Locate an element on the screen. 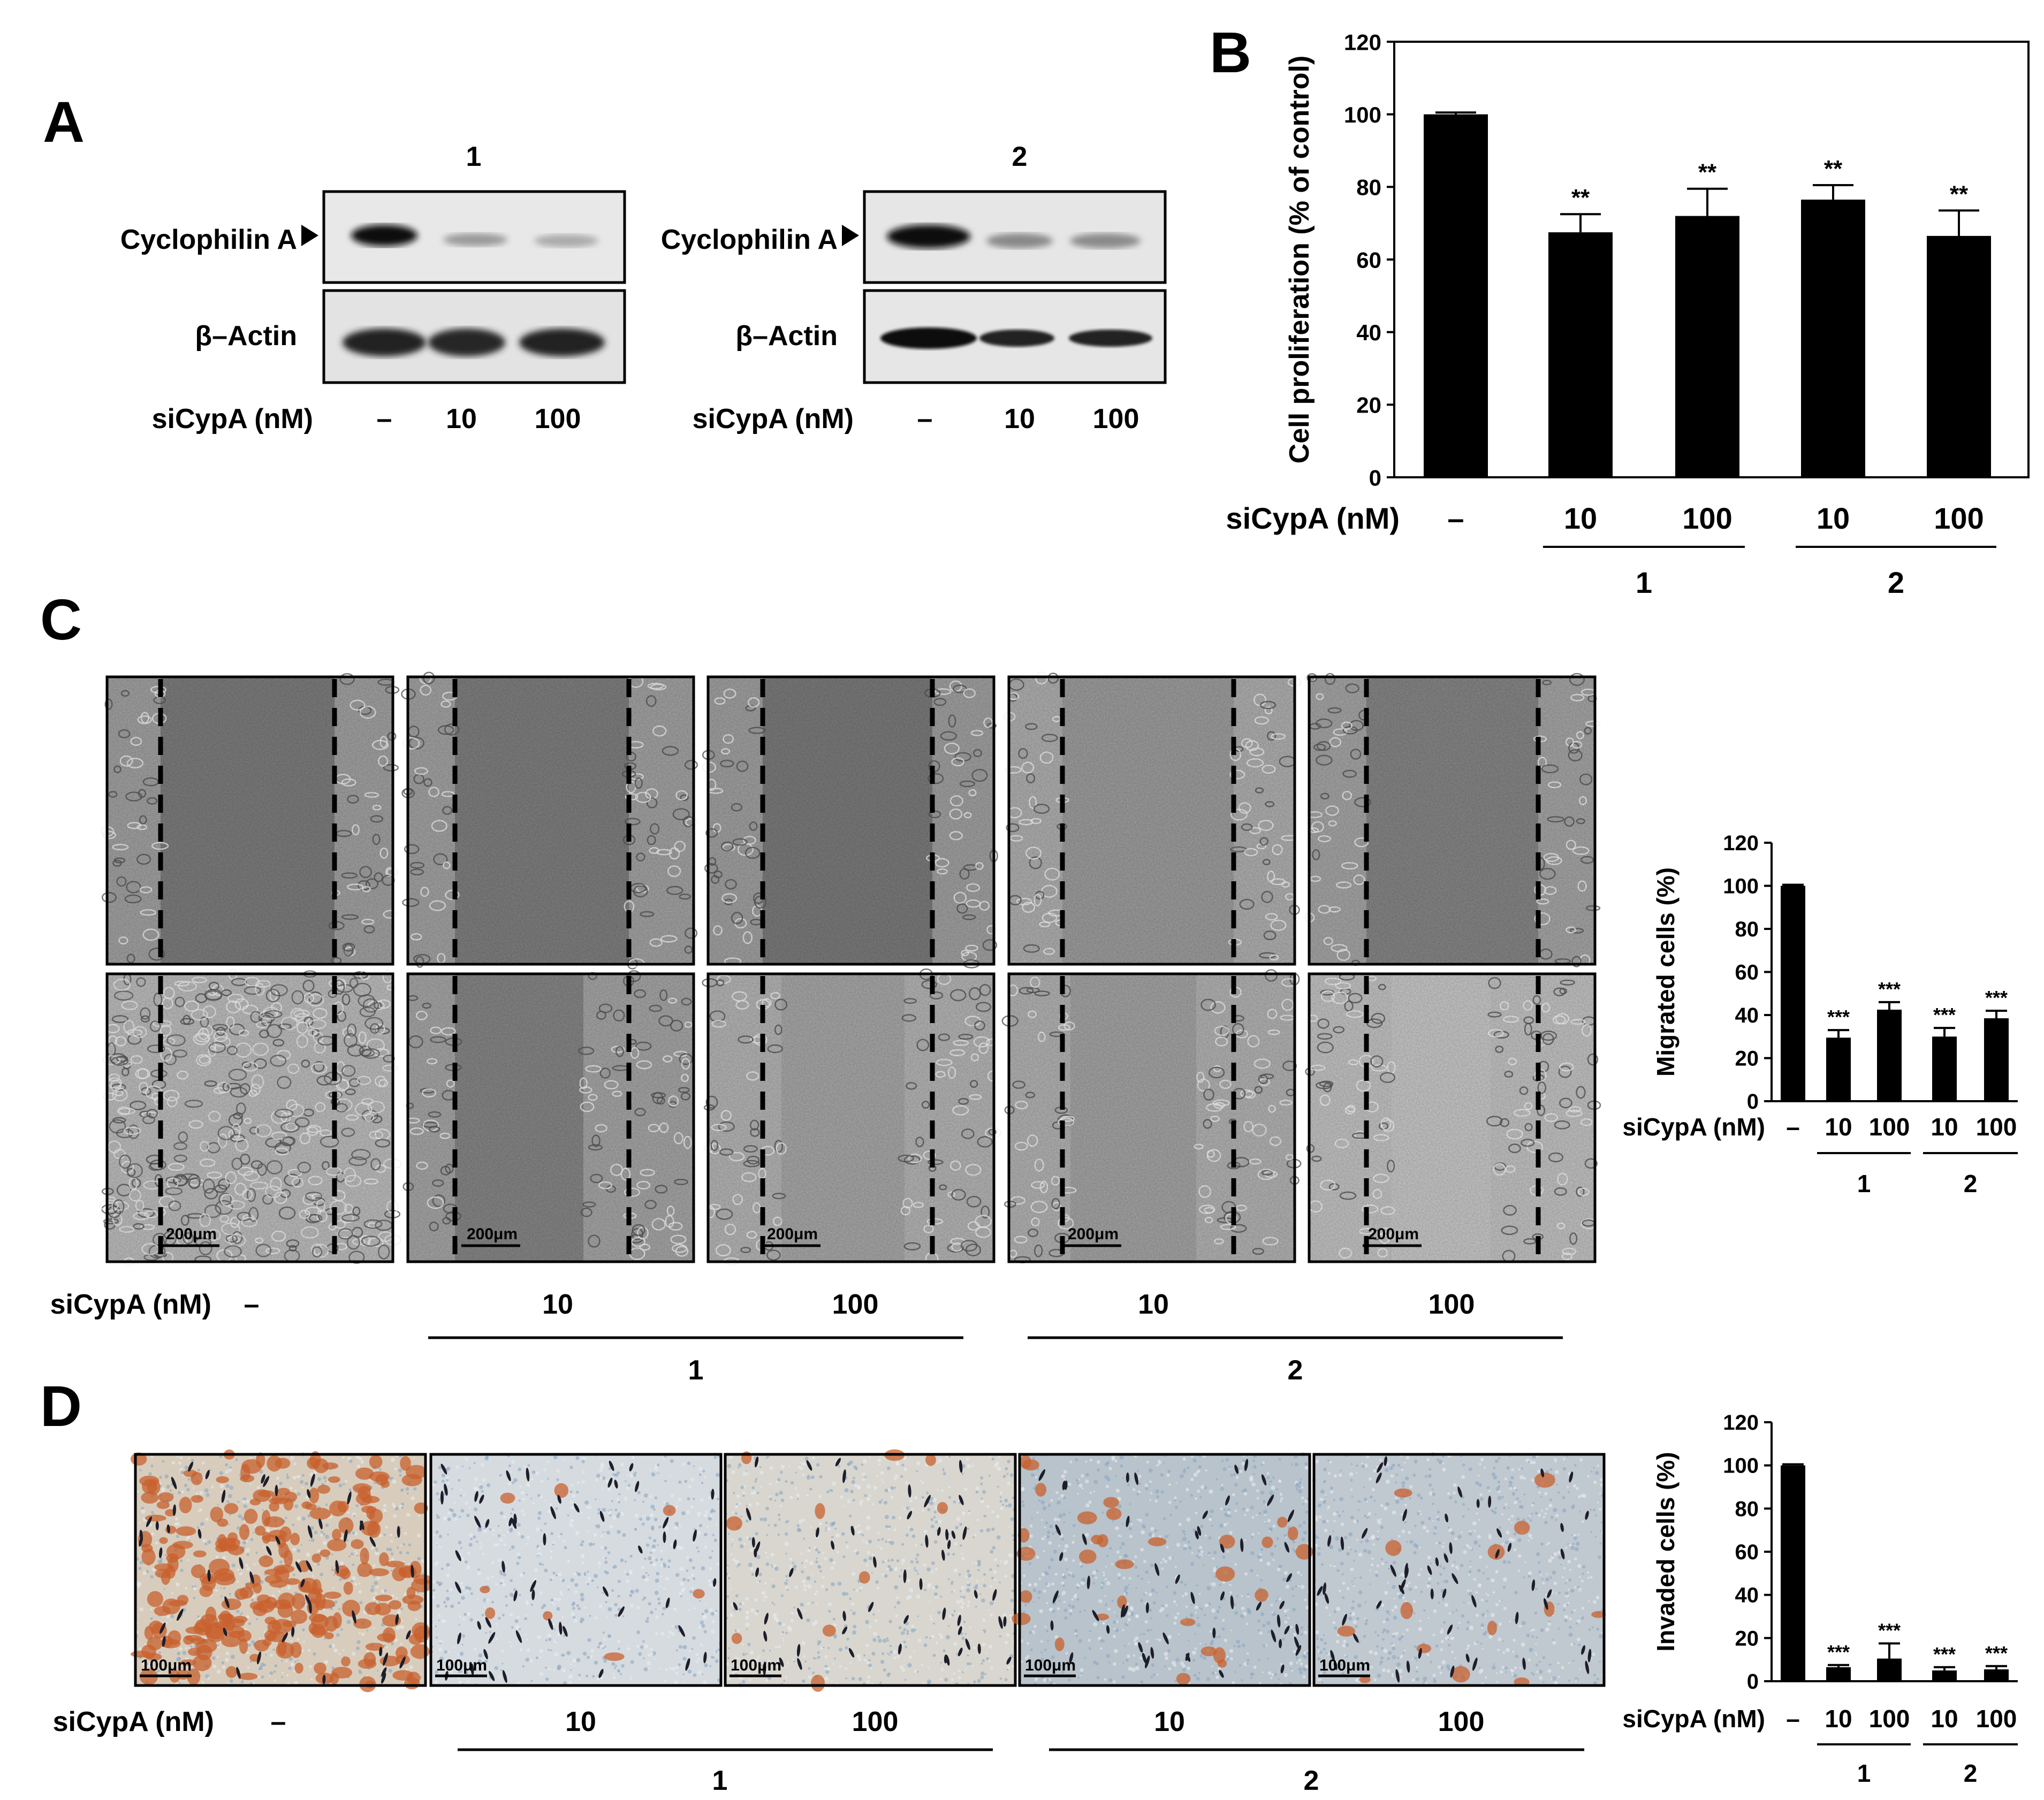 This screenshot has width=2044, height=1800. significance-3: *** is located at coordinates (1889, 1630).